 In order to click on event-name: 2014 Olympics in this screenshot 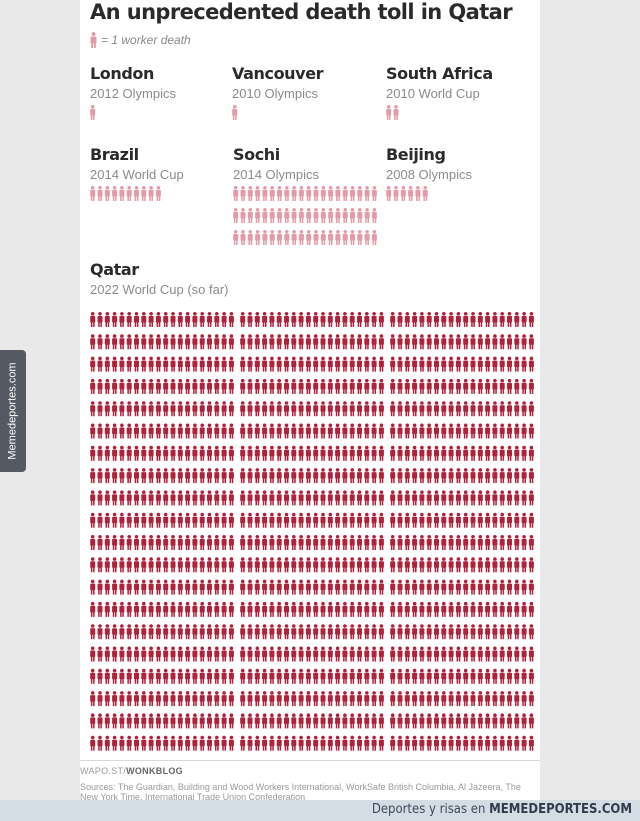, I will do `click(276, 174)`.